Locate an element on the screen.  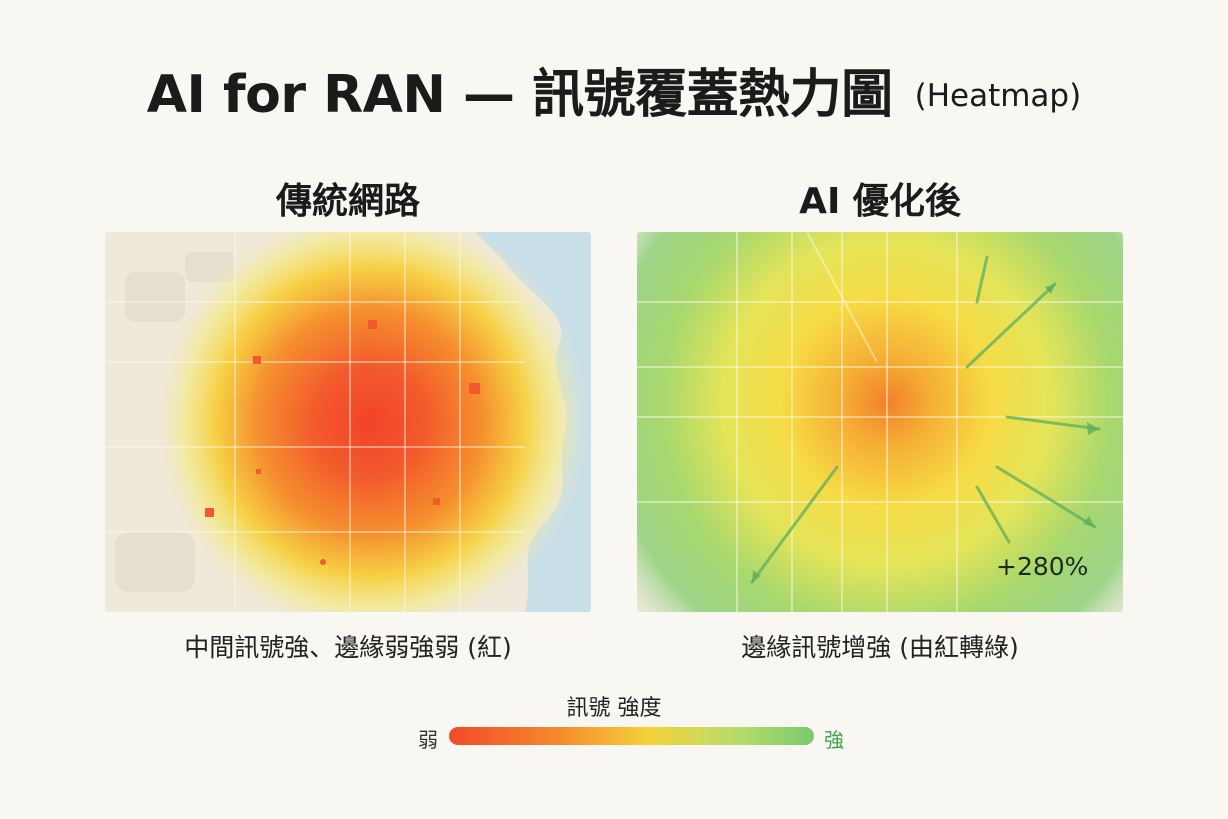
caption-traditional: 中間訊號強、邊緣弱強弱 (紅) is located at coordinates (348, 647).